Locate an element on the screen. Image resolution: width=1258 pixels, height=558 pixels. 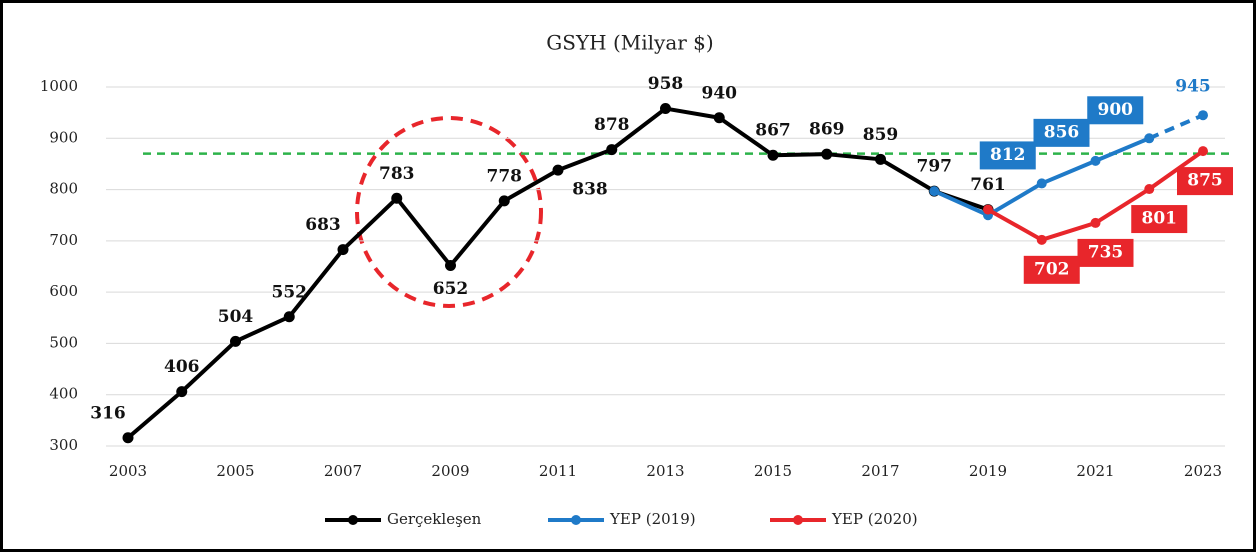
y-tick-label: 800 is located at coordinates (63, 189).